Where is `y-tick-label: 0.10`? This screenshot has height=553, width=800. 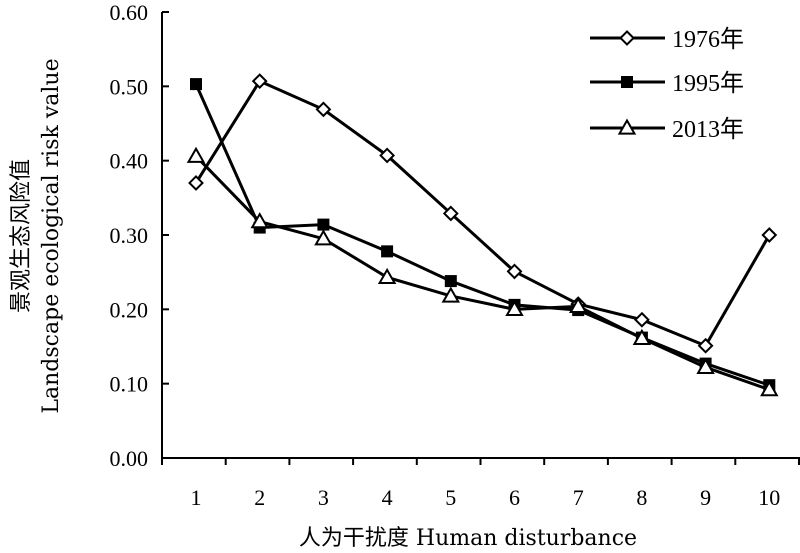 y-tick-label: 0.10 is located at coordinates (129, 384).